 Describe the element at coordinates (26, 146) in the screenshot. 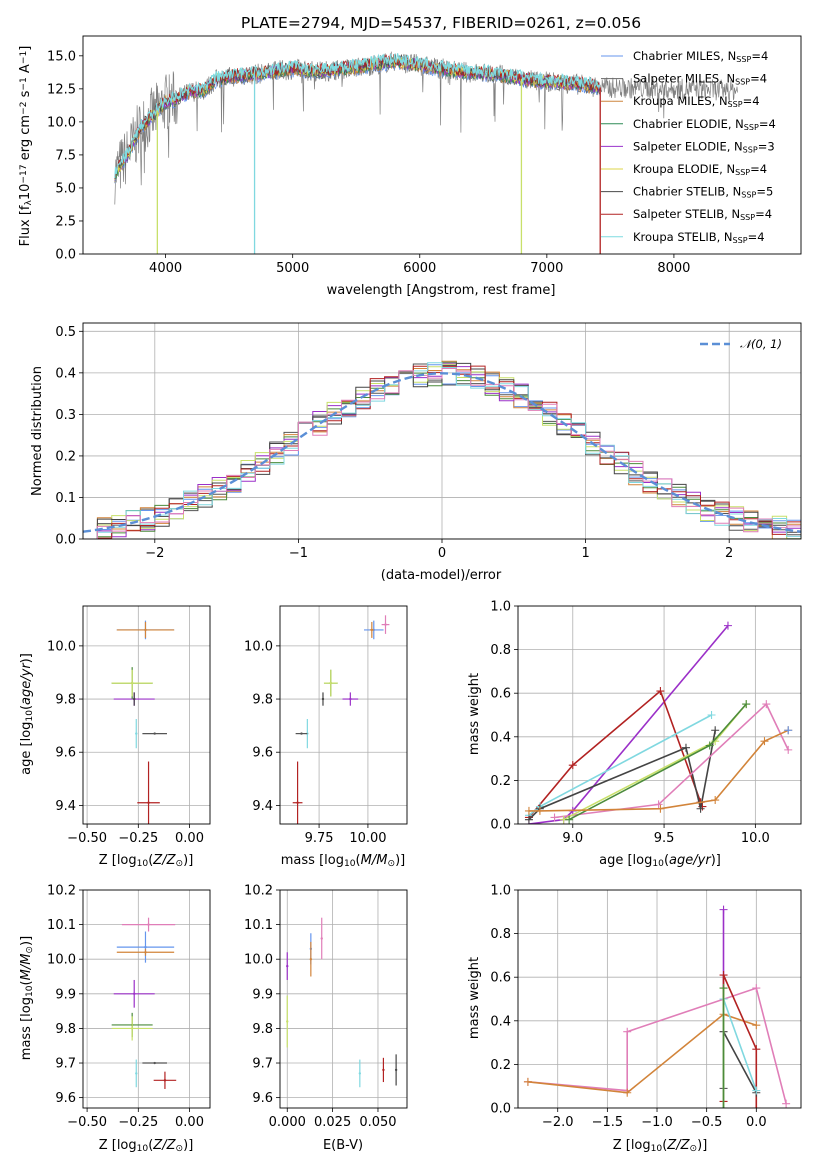

I see `spectrum-ylabel: Flux [fλ10−17 erg cm−2 s−1 A−1]` at that location.